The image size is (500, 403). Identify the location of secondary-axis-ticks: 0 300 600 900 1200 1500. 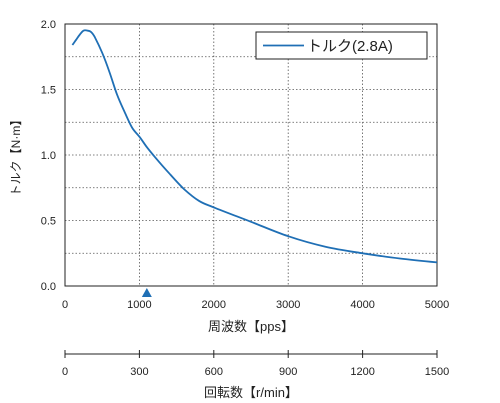
(255, 364).